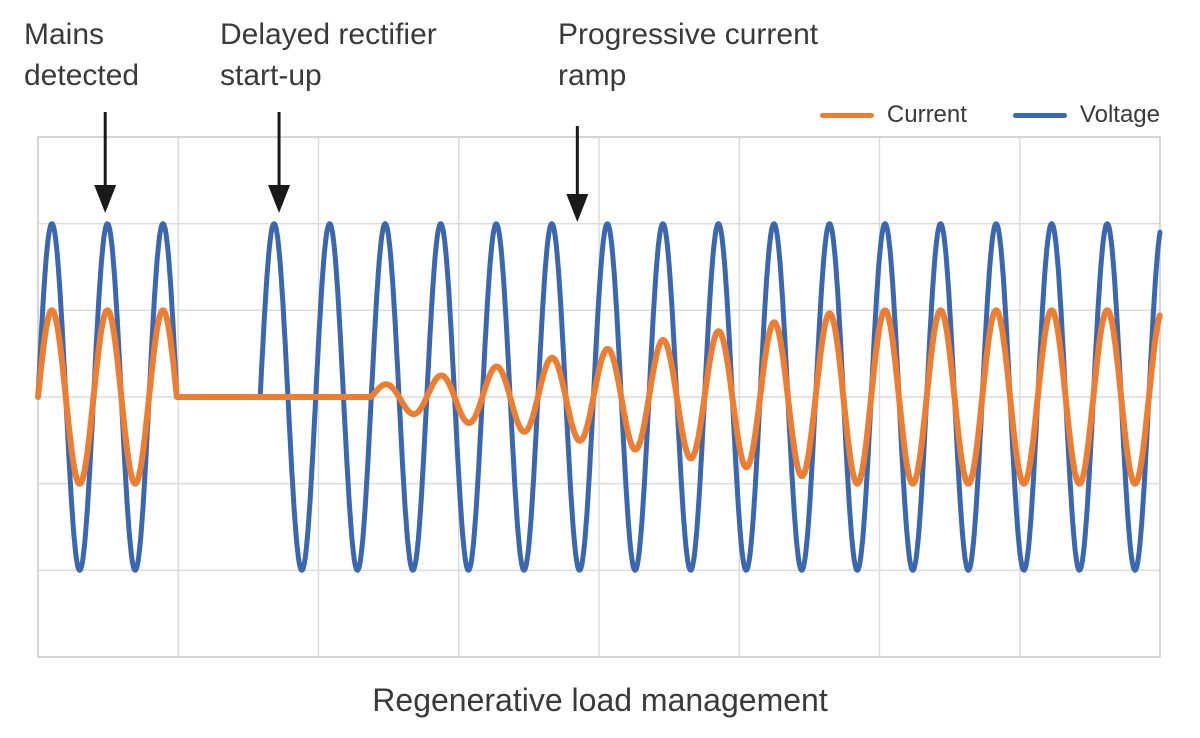 The height and width of the screenshot is (738, 1200). What do you see at coordinates (82, 55) in the screenshot?
I see `annotation-mains-detected: Mains detected` at bounding box center [82, 55].